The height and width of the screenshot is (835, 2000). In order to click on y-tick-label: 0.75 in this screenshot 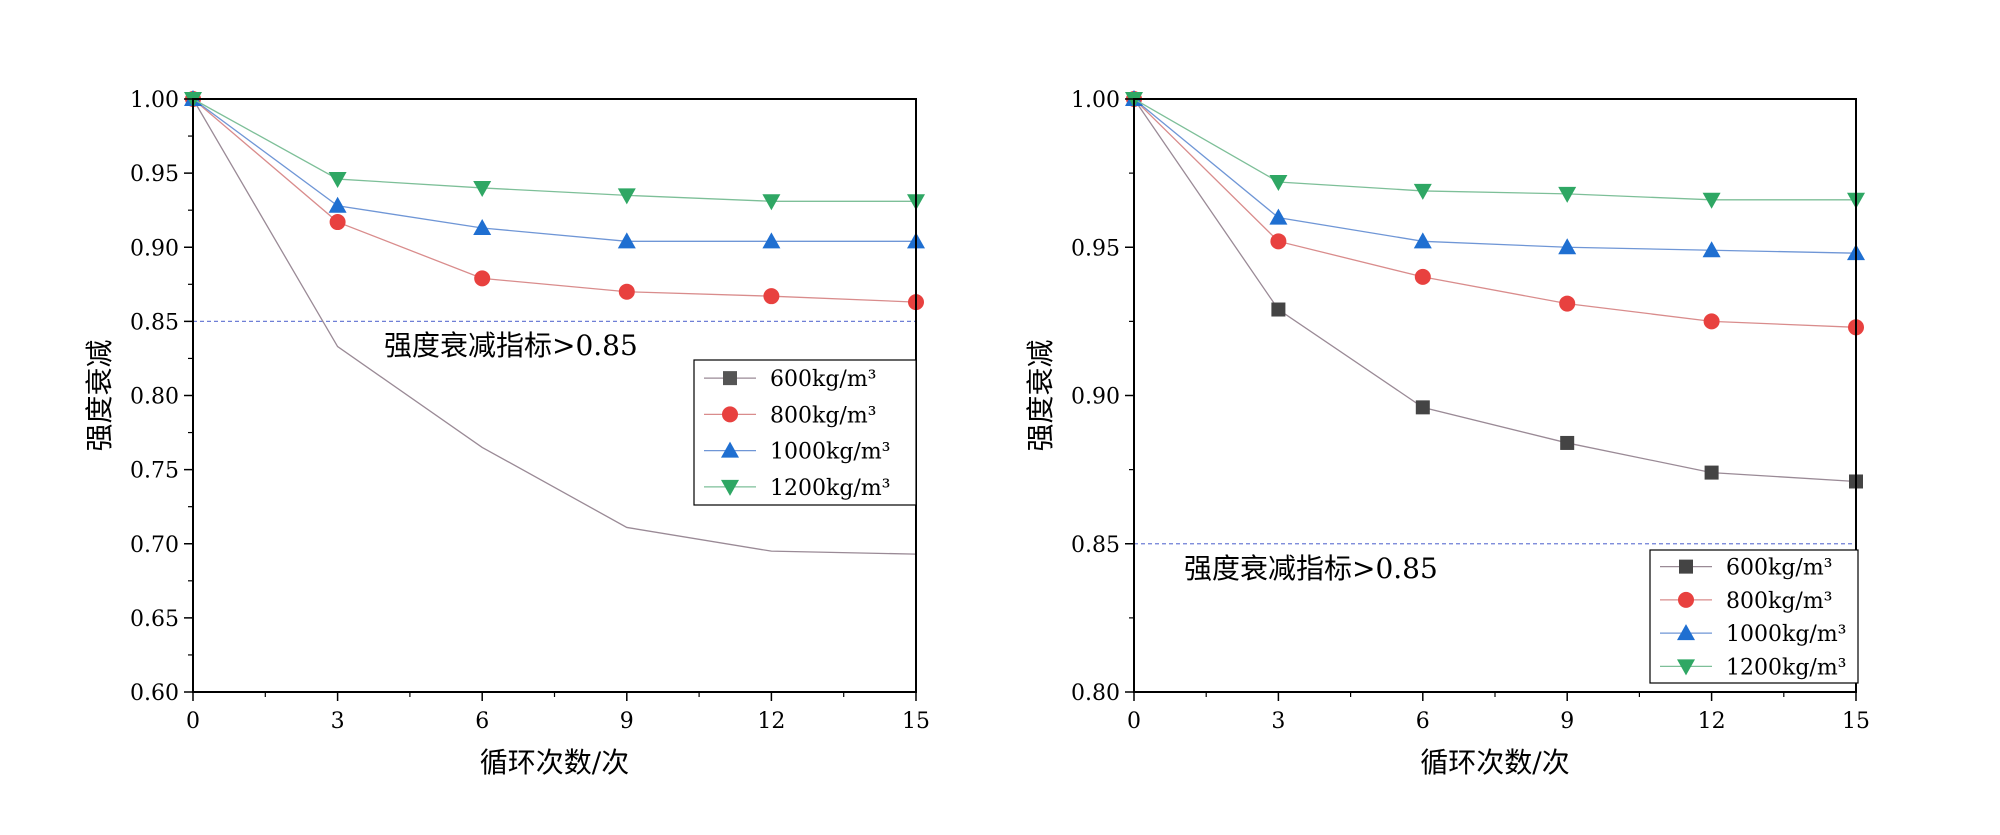, I will do `click(154, 471)`.